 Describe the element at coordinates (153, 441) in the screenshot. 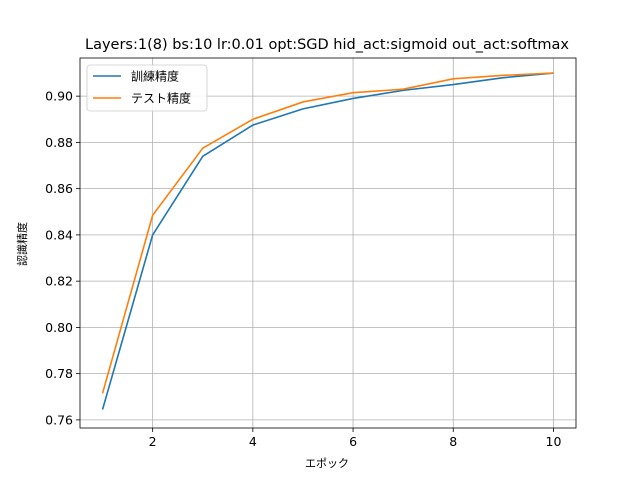

I see `x-tick-label: 2` at that location.